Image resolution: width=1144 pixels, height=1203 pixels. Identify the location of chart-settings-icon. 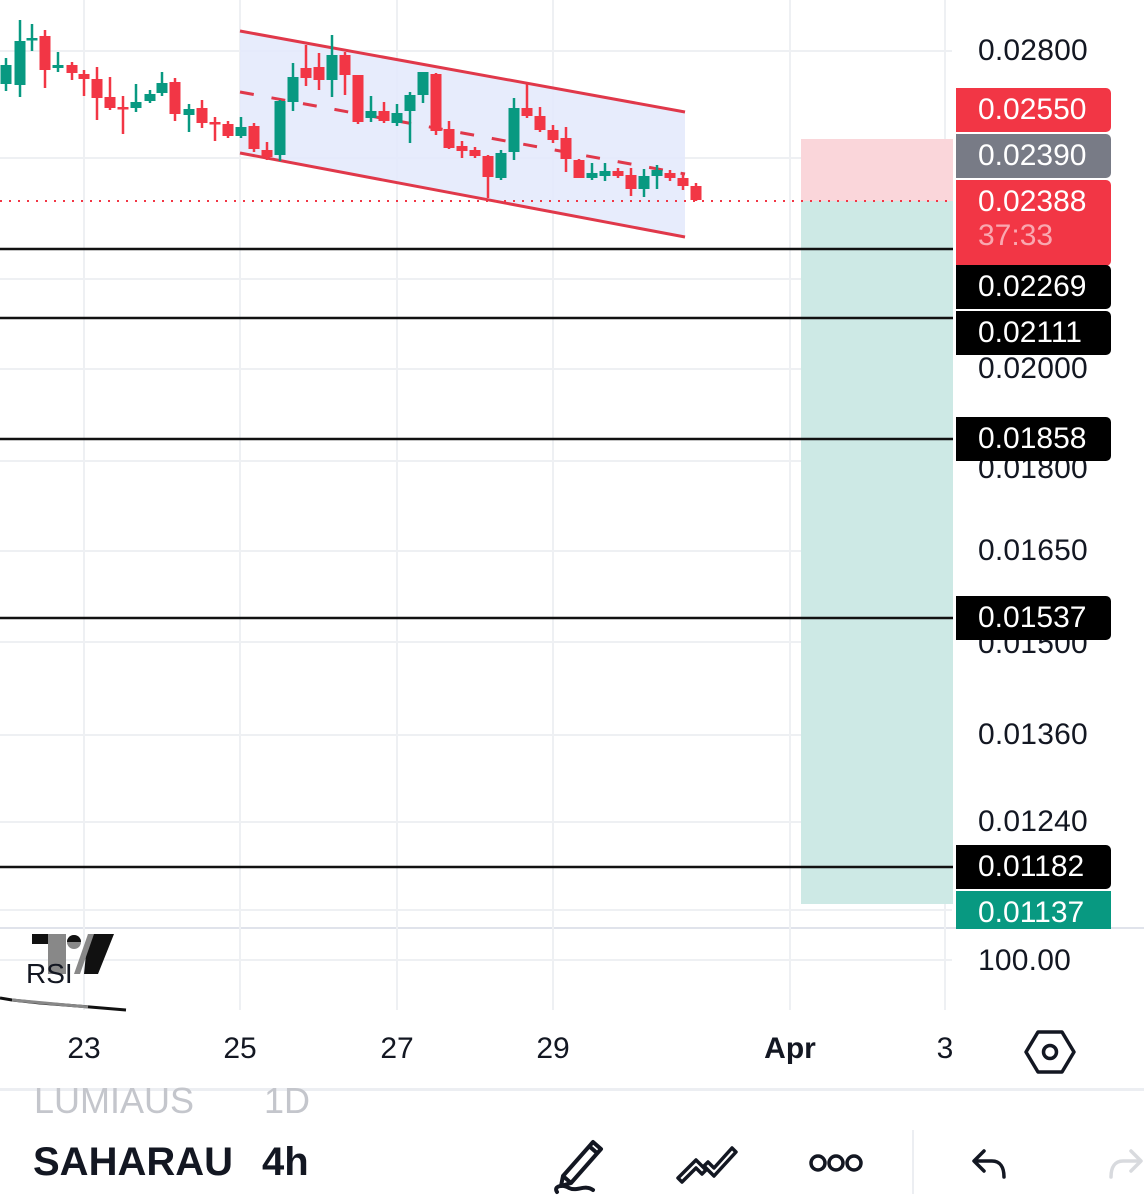
(1050, 1052).